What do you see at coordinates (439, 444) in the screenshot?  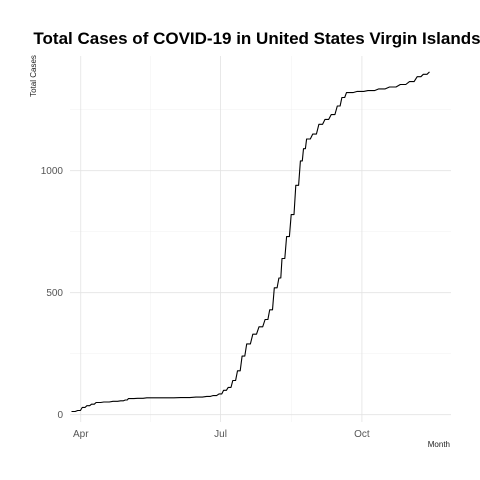 I see `x-axis-title: Month` at bounding box center [439, 444].